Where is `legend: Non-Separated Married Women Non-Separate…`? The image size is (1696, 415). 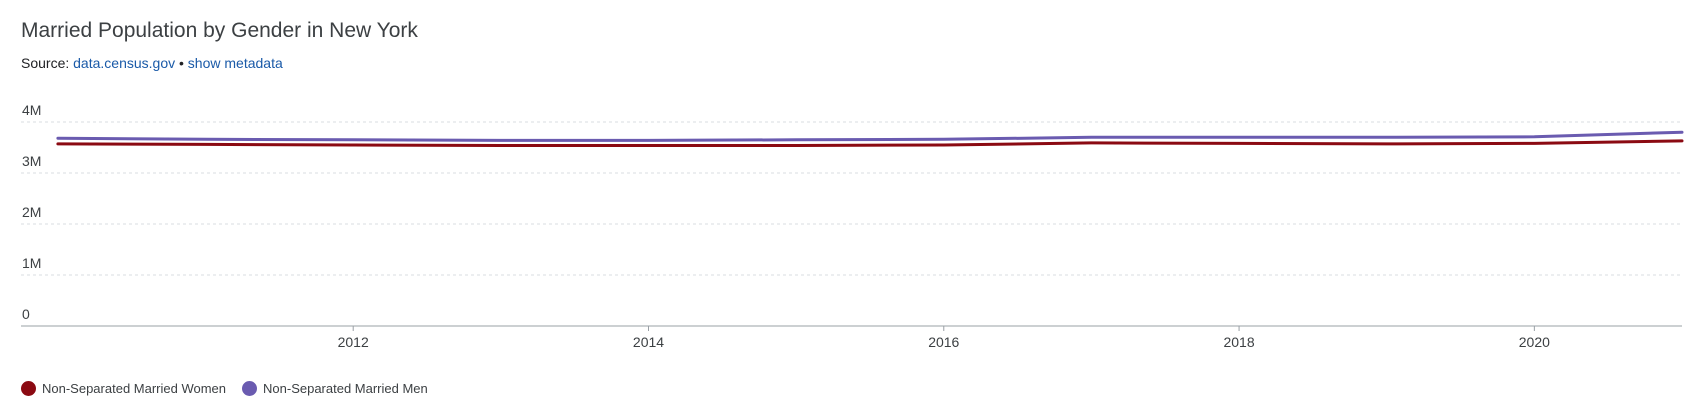
legend: Non-Separated Married Women Non-Separate… is located at coordinates (232, 388).